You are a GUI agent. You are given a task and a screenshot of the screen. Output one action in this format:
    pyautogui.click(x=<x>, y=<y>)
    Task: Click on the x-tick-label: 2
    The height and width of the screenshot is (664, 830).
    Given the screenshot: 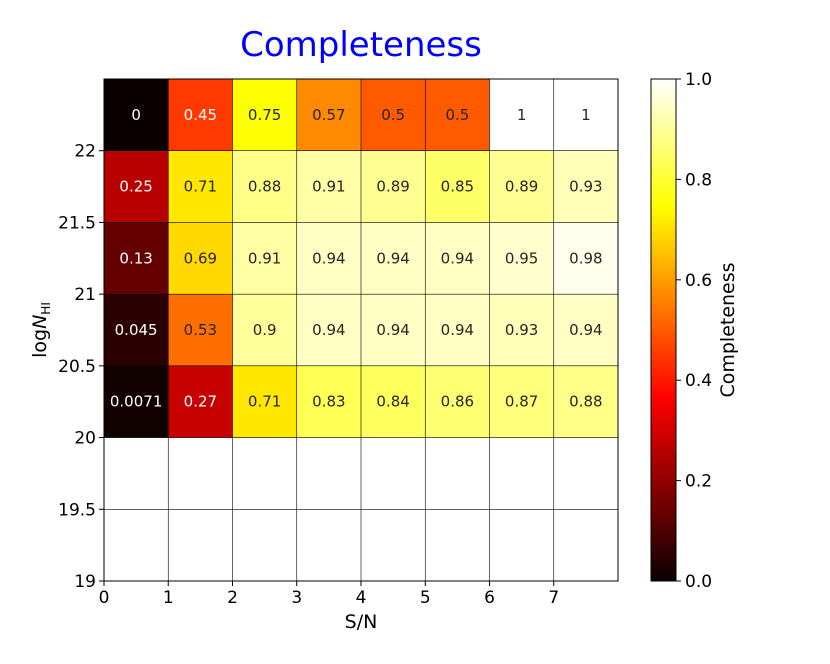 What is the action you would take?
    pyautogui.click(x=232, y=598)
    